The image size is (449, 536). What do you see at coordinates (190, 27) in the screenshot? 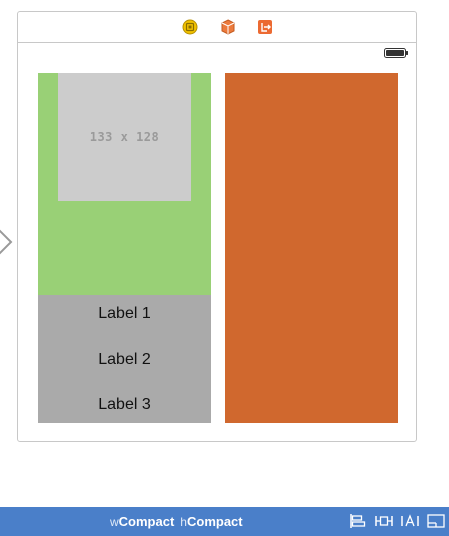
I see `view-controller-icon` at bounding box center [190, 27].